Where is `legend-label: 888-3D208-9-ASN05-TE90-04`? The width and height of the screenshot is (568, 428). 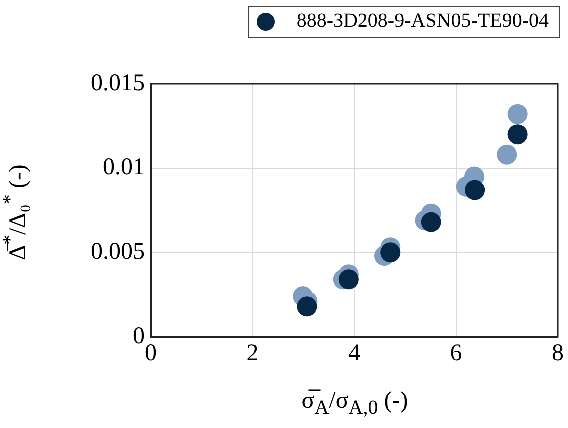 legend-label: 888-3D208-9-ASN05-TE90-04 is located at coordinates (422, 21).